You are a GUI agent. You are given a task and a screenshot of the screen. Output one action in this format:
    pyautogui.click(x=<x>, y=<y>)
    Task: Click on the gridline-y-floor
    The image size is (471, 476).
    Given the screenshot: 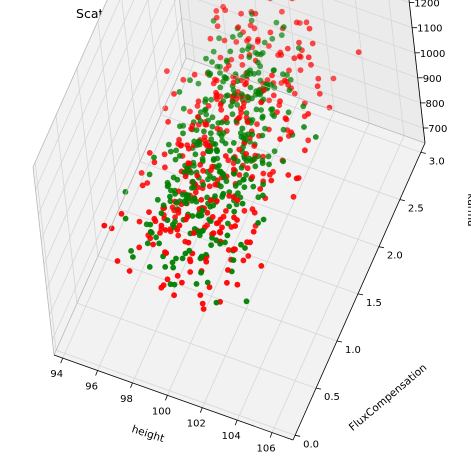 What is the action you would take?
    pyautogui.click(x=217, y=298)
    